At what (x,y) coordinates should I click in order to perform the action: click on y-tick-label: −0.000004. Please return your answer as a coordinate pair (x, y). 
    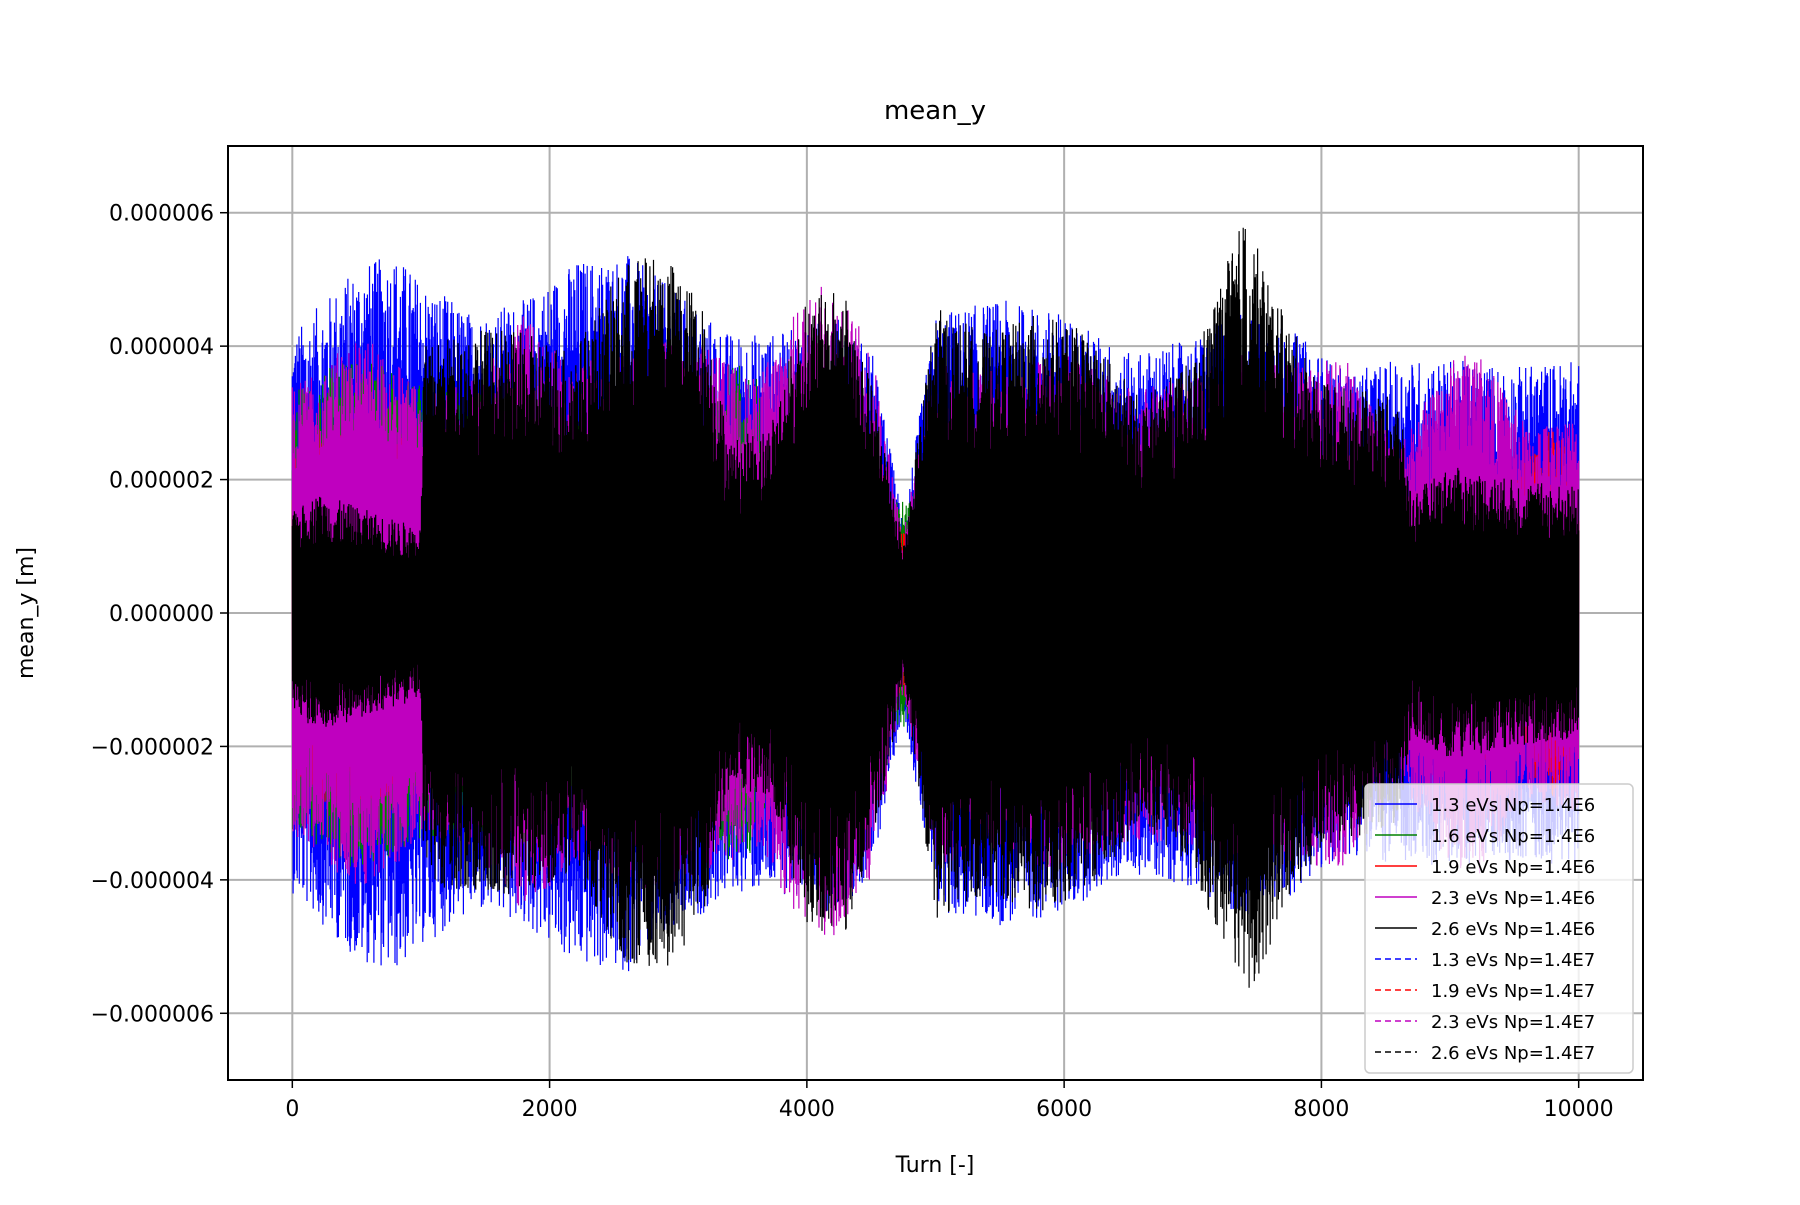
    Looking at the image, I should click on (152, 881).